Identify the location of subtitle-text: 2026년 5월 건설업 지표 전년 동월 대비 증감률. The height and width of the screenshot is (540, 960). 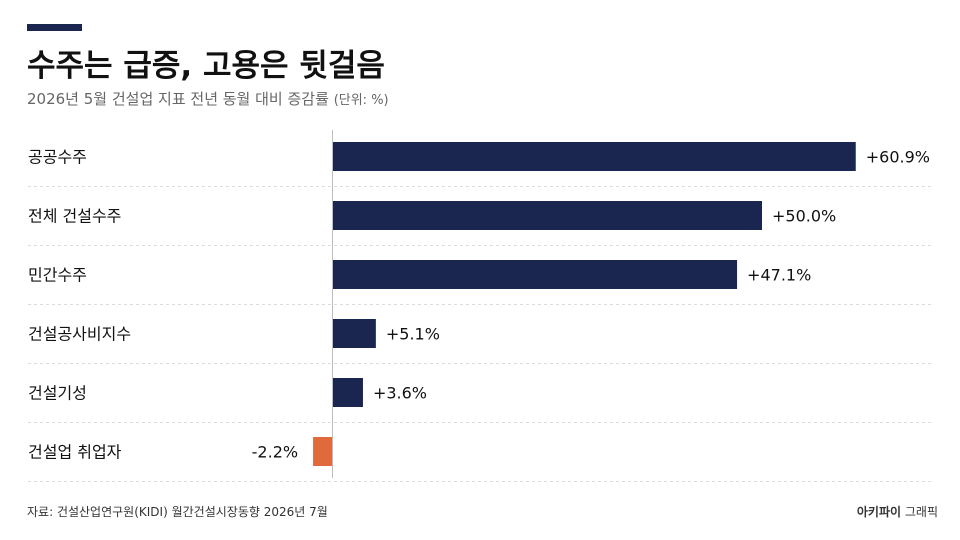
(178, 99).